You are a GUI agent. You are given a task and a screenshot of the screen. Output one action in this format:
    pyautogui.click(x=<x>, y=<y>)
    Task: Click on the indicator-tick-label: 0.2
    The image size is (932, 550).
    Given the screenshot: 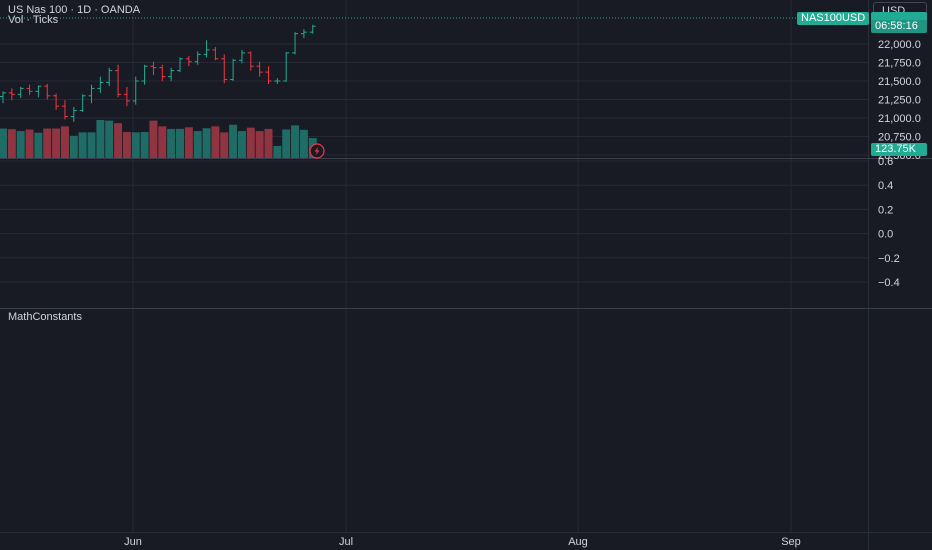 What is the action you would take?
    pyautogui.click(x=885, y=210)
    